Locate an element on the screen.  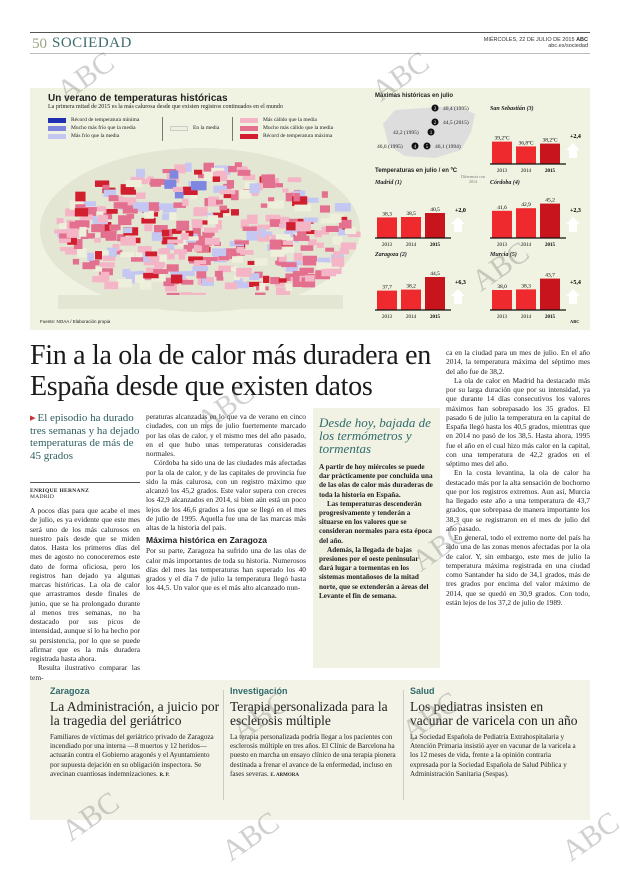
top-rule is located at coordinates (310, 32).